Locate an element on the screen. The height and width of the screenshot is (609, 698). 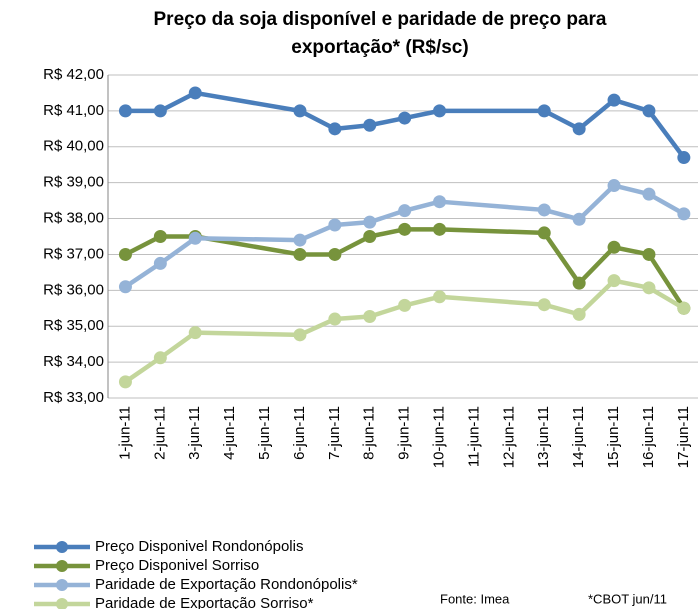
source-note: Fonte: Imea is located at coordinates (475, 598).